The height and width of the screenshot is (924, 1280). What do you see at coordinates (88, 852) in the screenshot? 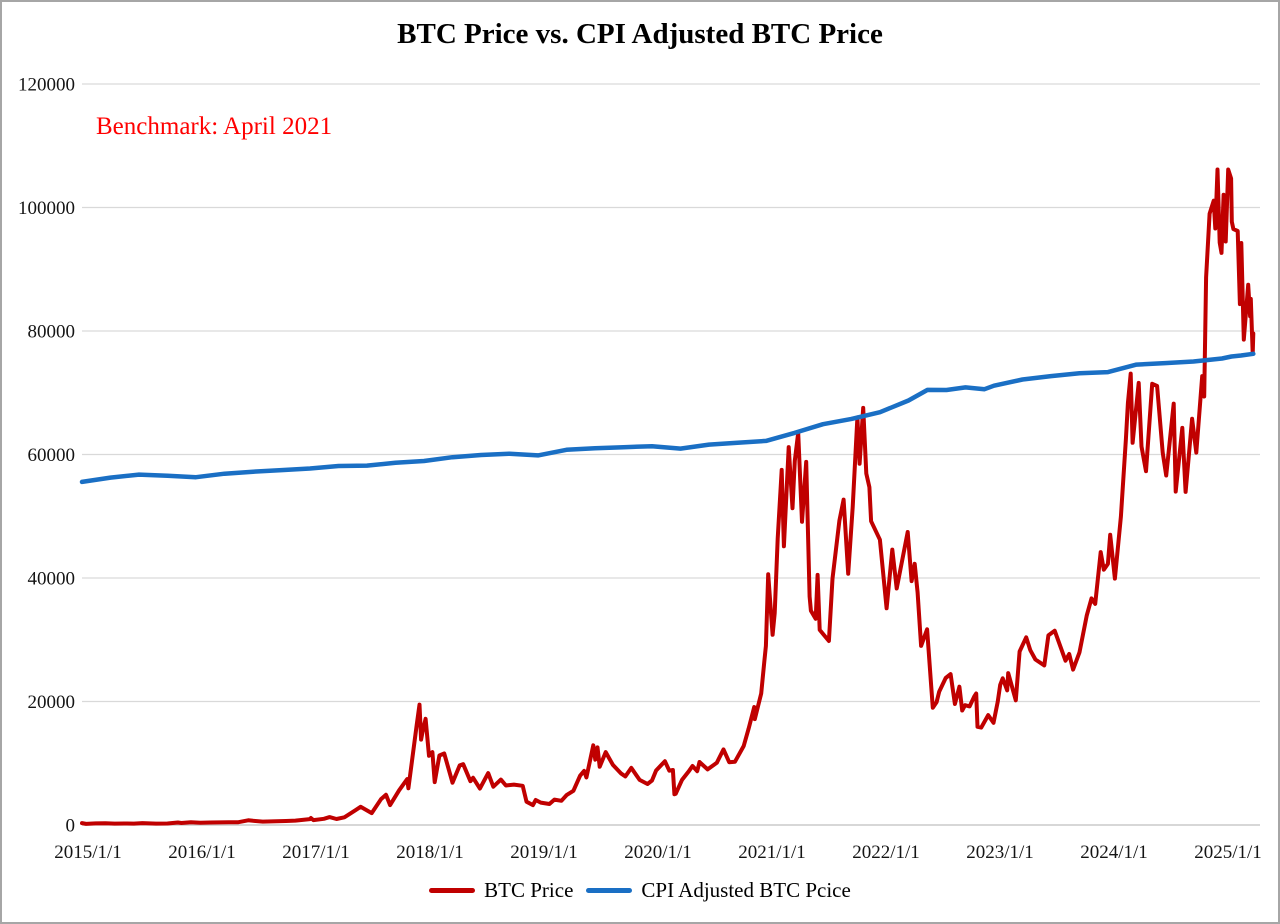
I see `x-tick-label: 2015/1/1` at bounding box center [88, 852].